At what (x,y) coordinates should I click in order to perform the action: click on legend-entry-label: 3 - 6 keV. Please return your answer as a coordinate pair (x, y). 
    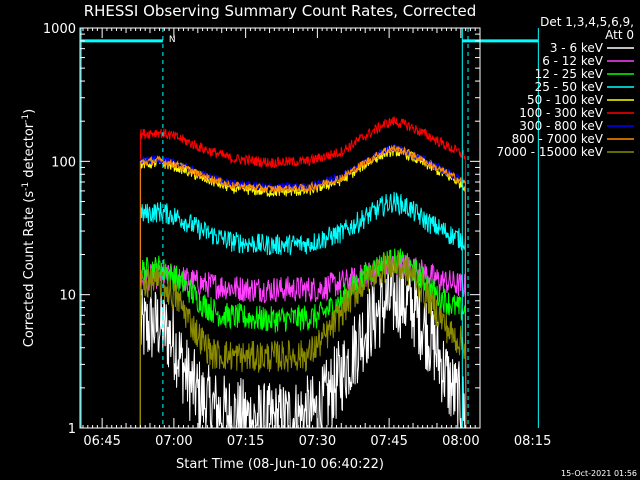
    Looking at the image, I should click on (577, 48).